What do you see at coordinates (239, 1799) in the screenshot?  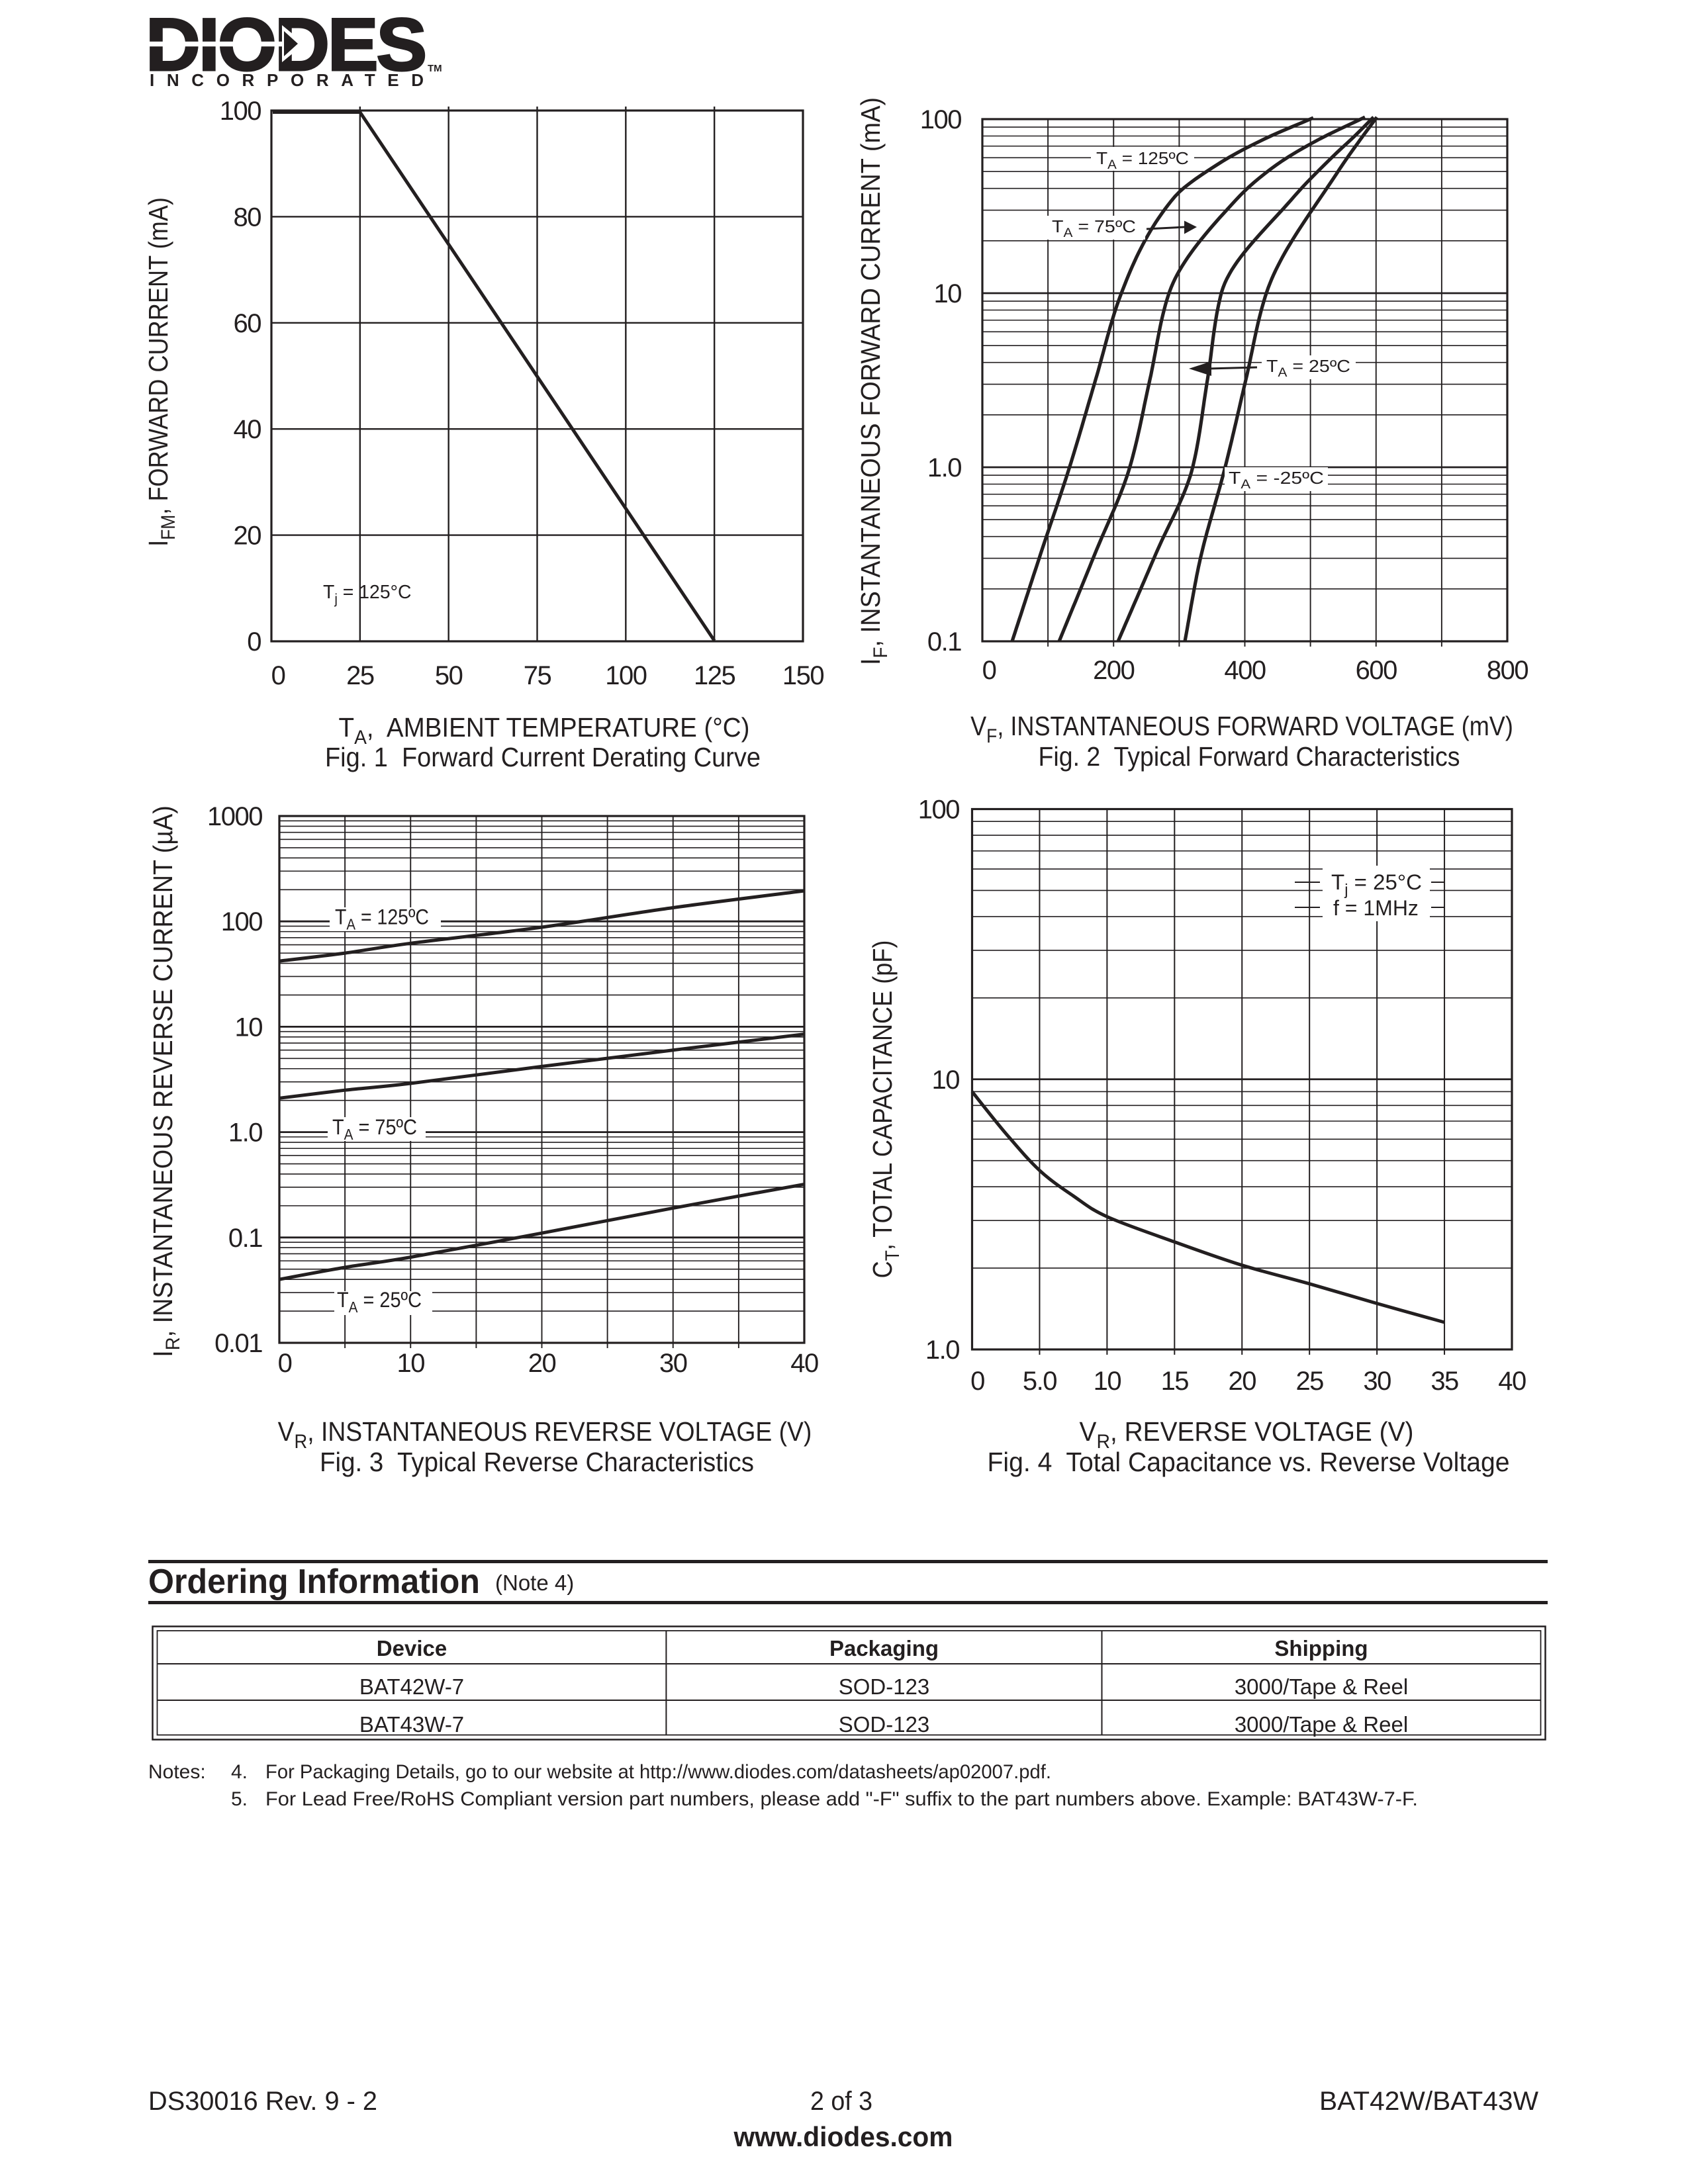 I see `svg-text: 5.` at bounding box center [239, 1799].